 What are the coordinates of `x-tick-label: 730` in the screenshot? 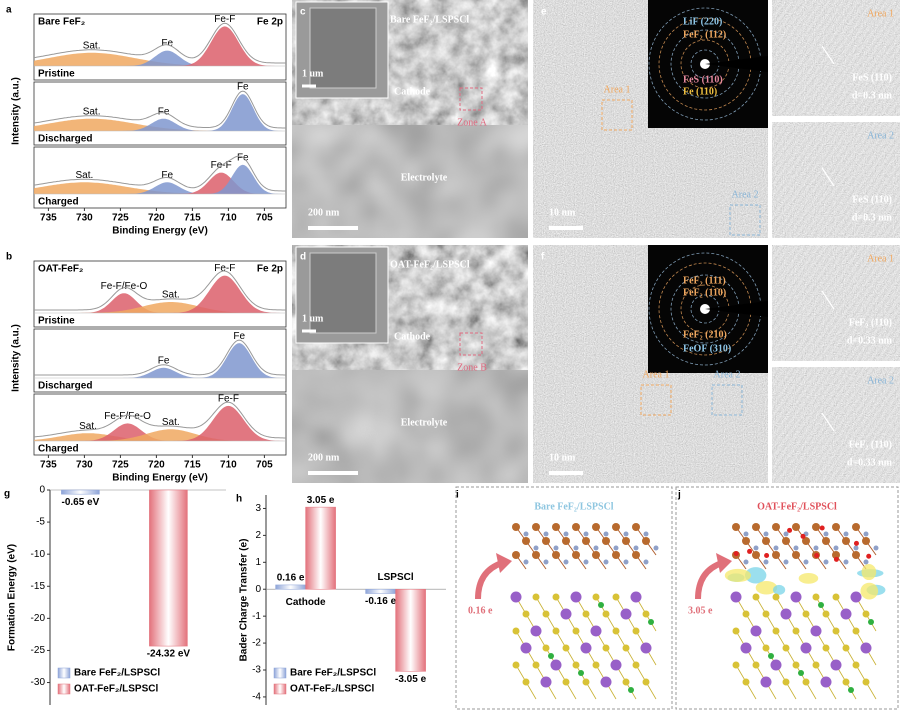 It's located at (84, 465).